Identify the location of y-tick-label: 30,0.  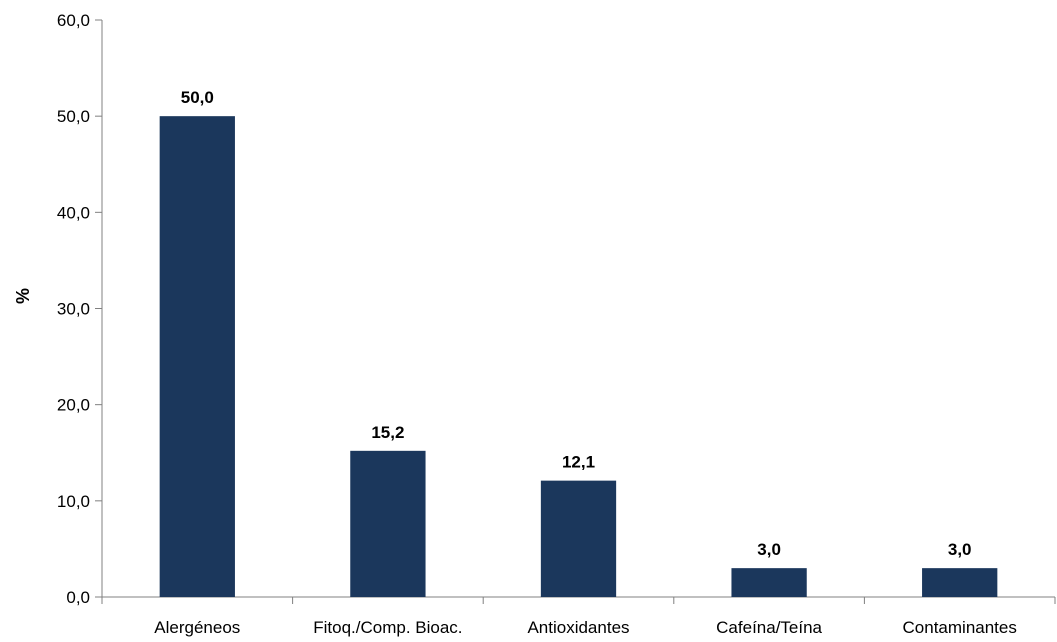
(73, 309).